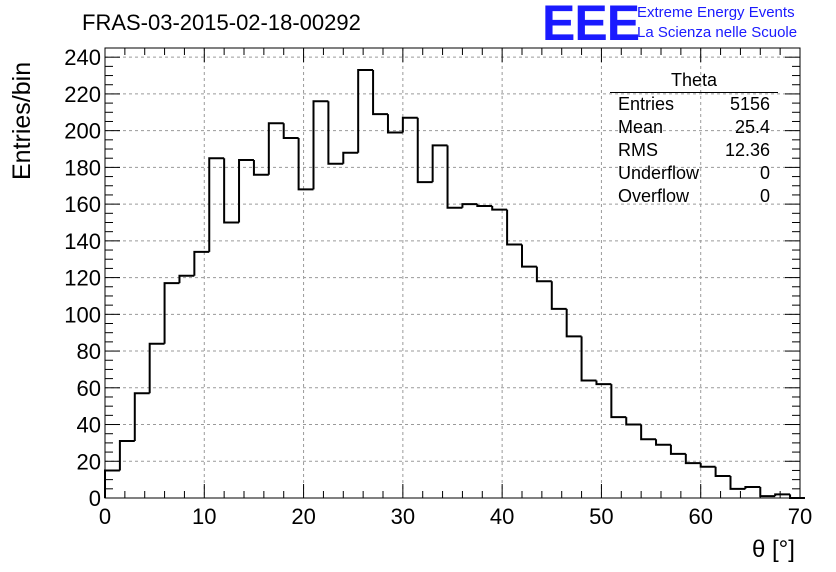 The height and width of the screenshot is (572, 836). What do you see at coordinates (89, 388) in the screenshot?
I see `y-tick-label: 60` at bounding box center [89, 388].